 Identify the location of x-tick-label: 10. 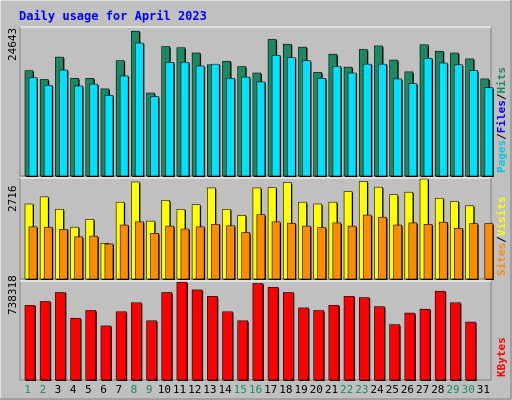
(164, 389).